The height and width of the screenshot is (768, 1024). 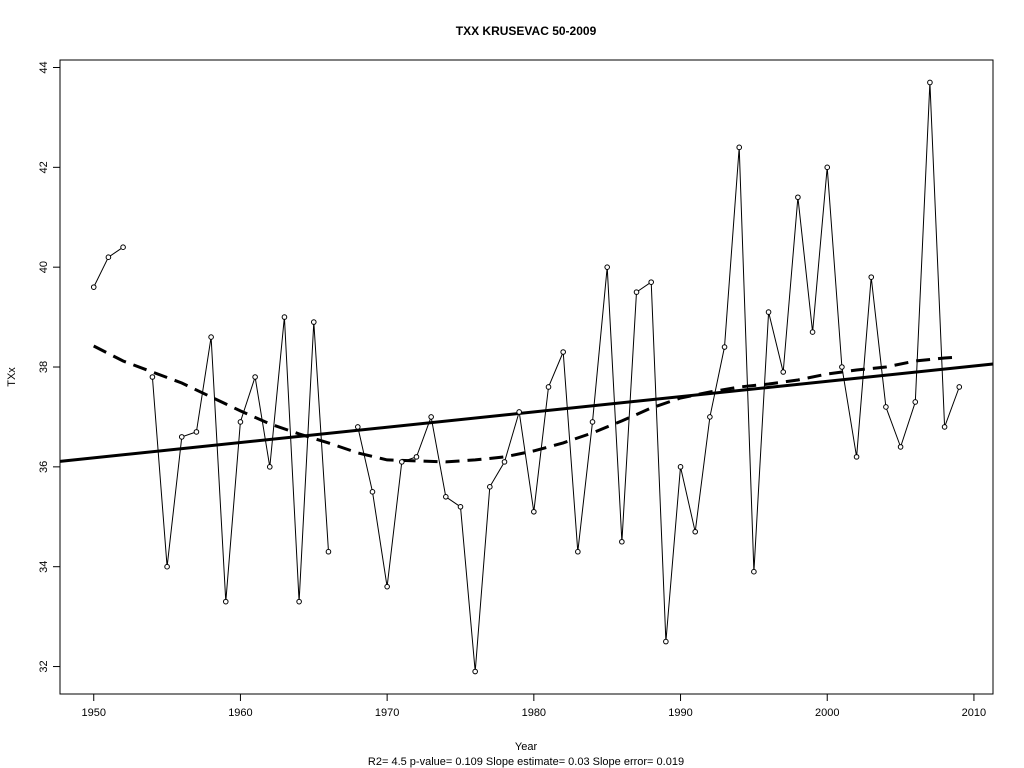 I want to click on y-tick-label: 38, so click(x=44, y=367).